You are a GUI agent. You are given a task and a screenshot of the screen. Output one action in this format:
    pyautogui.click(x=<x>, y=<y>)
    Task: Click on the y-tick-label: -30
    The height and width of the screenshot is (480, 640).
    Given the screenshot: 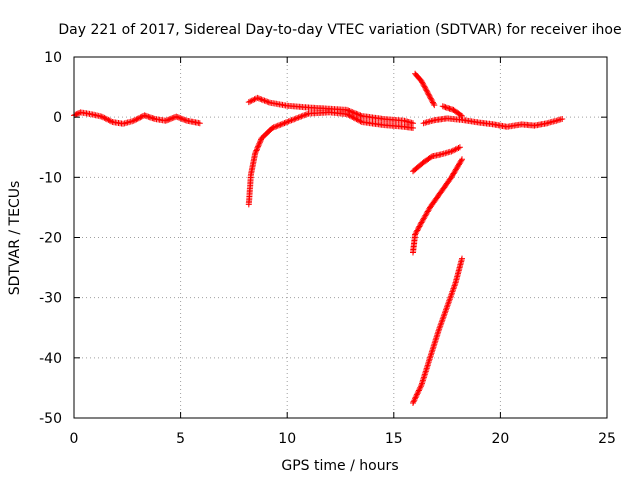 What is the action you would take?
    pyautogui.click(x=50, y=299)
    